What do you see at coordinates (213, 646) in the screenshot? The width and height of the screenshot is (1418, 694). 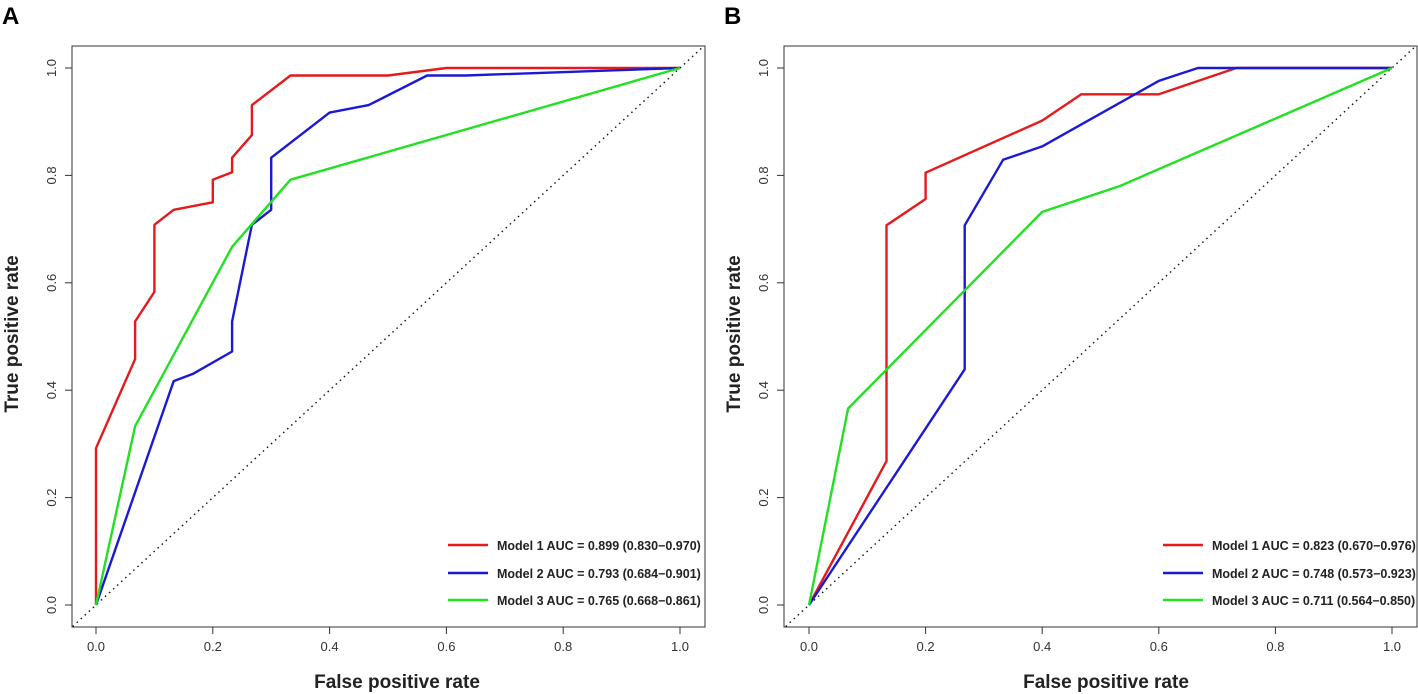 I see `panel-a-x-tick-label: 0.2` at bounding box center [213, 646].